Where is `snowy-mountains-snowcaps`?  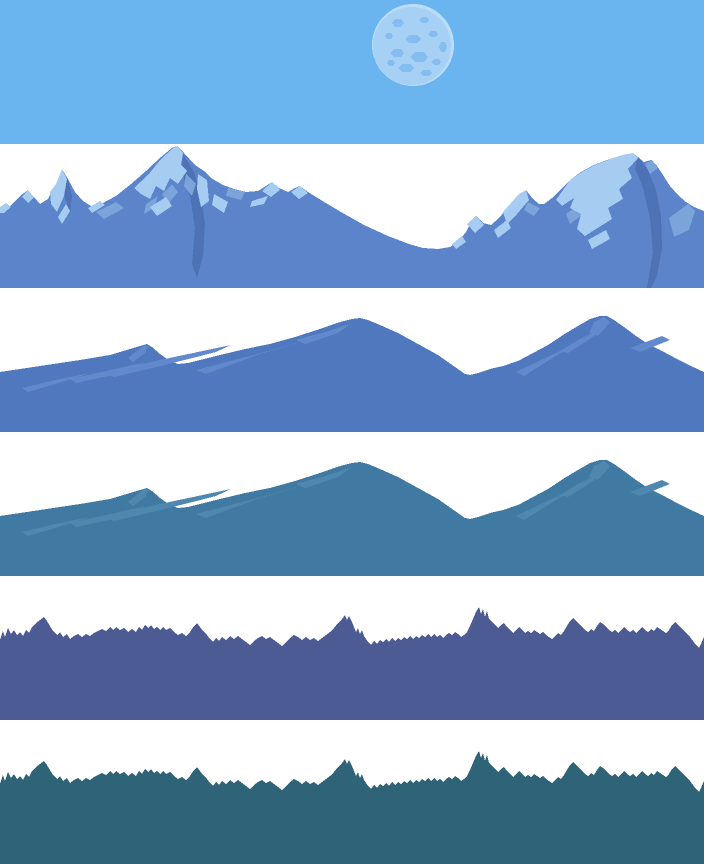
snowy-mountains-snowcaps is located at coordinates (319, 197).